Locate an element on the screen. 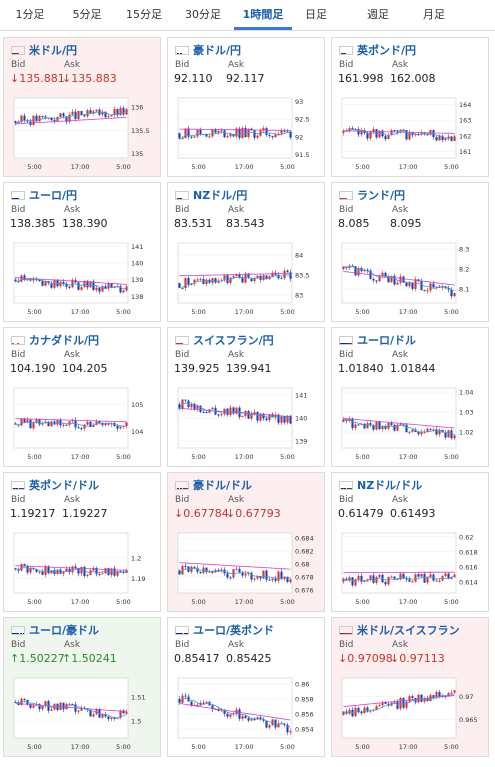 The width and height of the screenshot is (495, 767). ask-value: 0.85425 is located at coordinates (249, 658).